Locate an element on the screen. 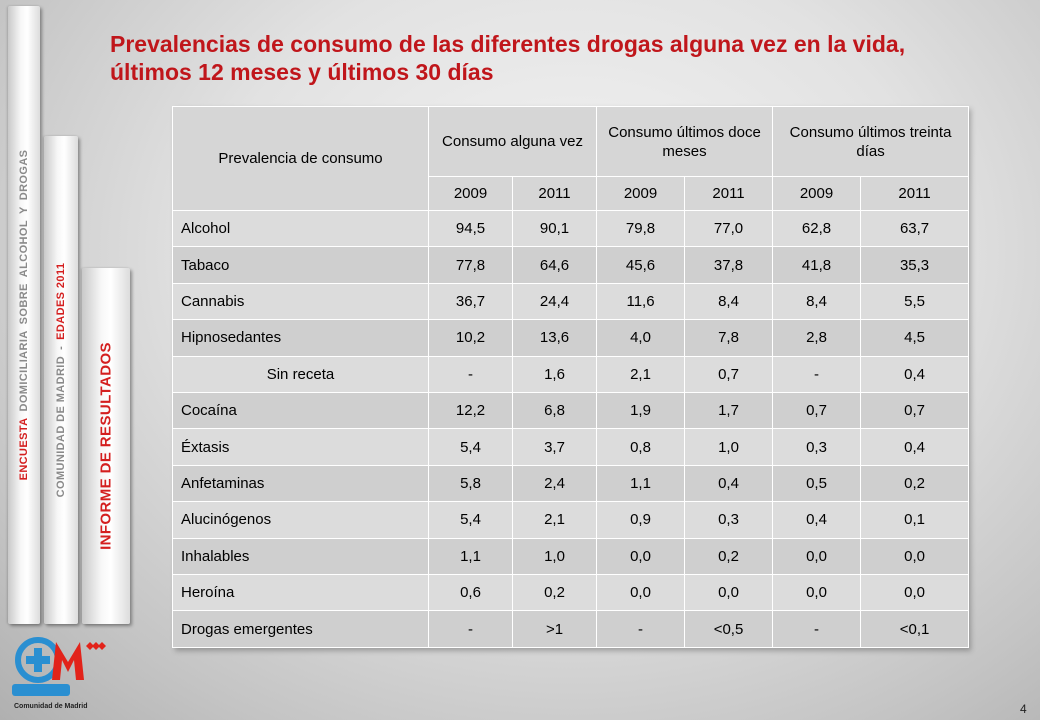 The height and width of the screenshot is (720, 1040). table-cell: 63,7 is located at coordinates (915, 228).